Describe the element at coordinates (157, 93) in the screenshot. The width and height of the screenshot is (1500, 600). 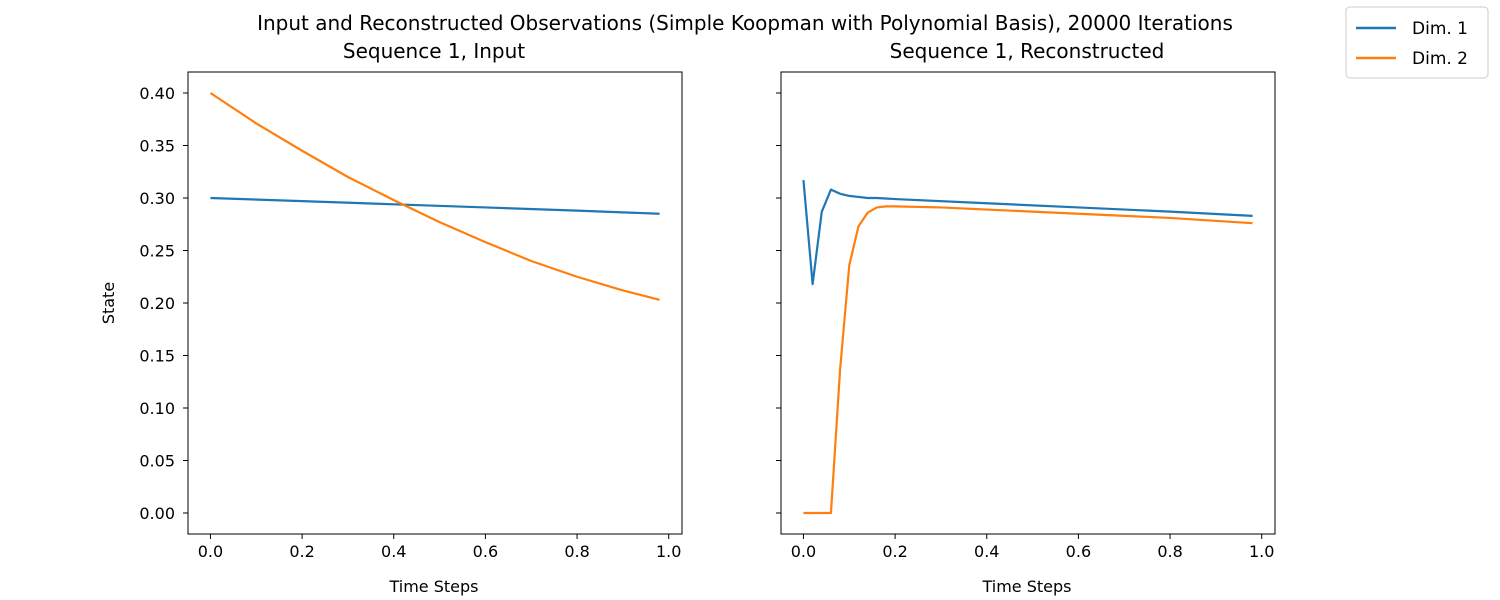
I see `plot-input-ytick-label: 0.40` at that location.